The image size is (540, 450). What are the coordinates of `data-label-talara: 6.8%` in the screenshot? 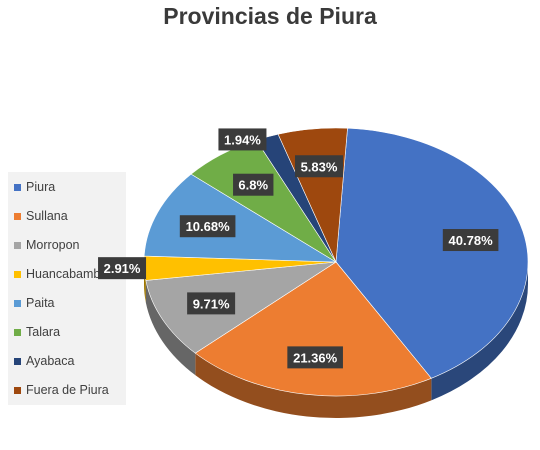 It's located at (253, 184).